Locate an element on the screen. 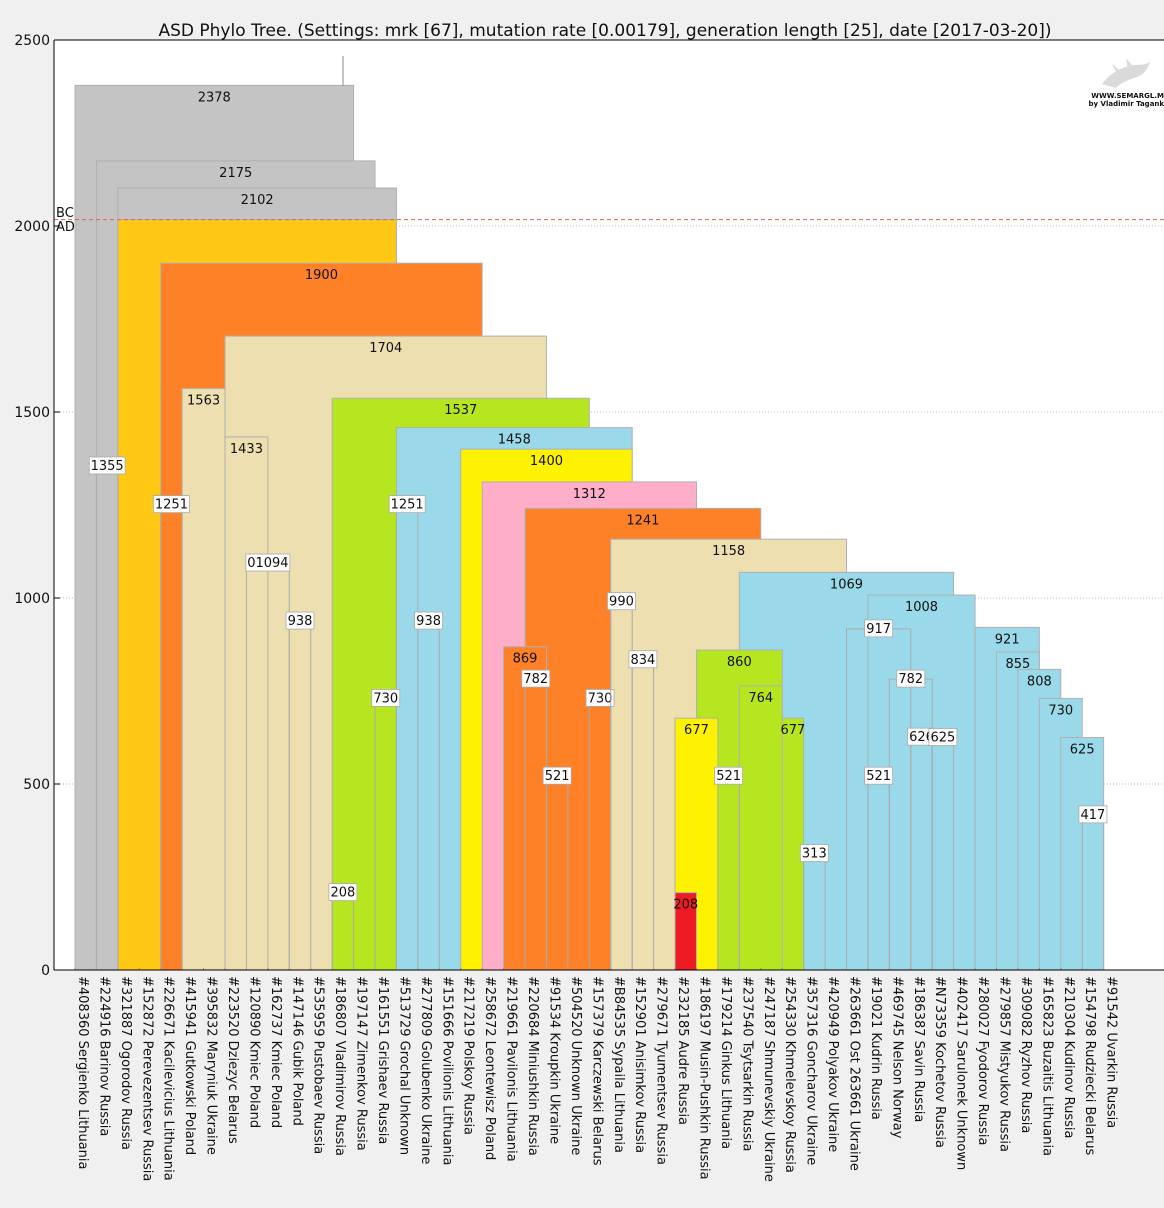 This screenshot has width=1164, height=1208. leaf-label: #152901 Anisimkov Russia is located at coordinates (639, 1064).